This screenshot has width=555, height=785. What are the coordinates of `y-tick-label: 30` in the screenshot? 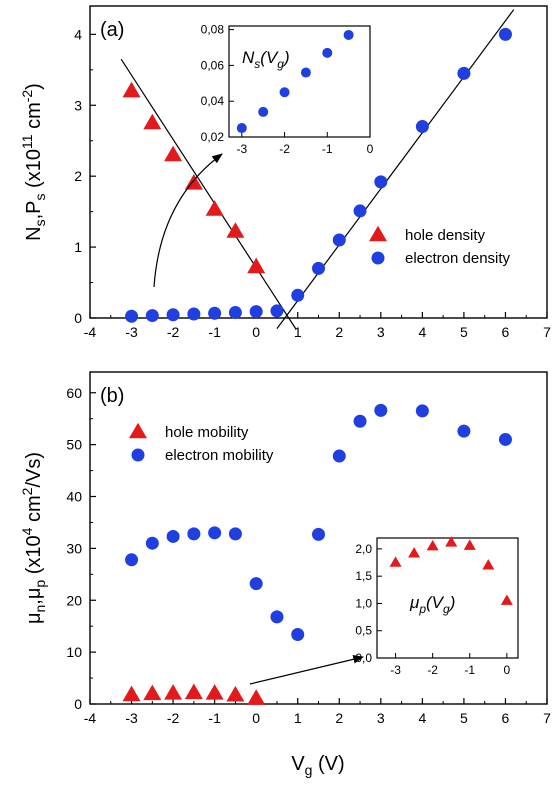 It's located at (74, 548).